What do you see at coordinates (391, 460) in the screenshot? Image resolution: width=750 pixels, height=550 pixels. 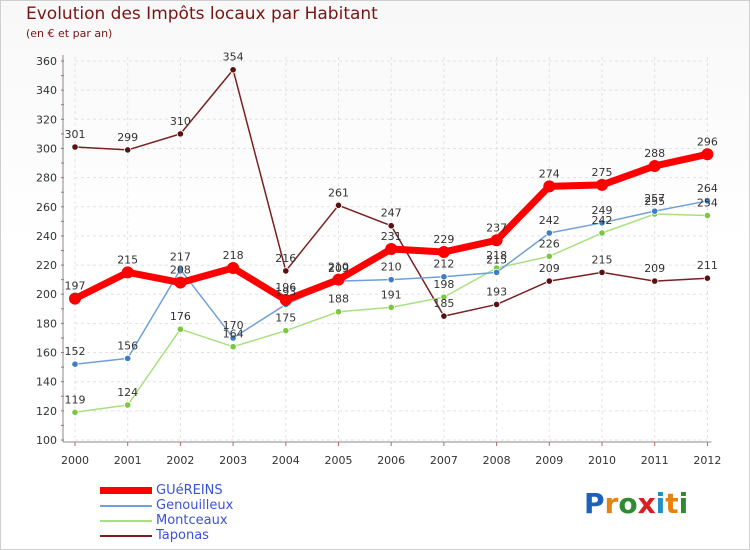 I see `x-tick-label-2006: 2006` at bounding box center [391, 460].